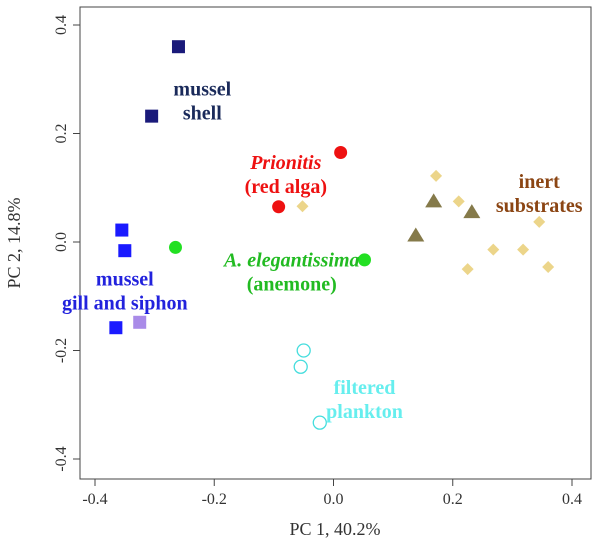 The width and height of the screenshot is (600, 546). What do you see at coordinates (292, 284) in the screenshot?
I see `group-label-line: (anemone)` at bounding box center [292, 284].